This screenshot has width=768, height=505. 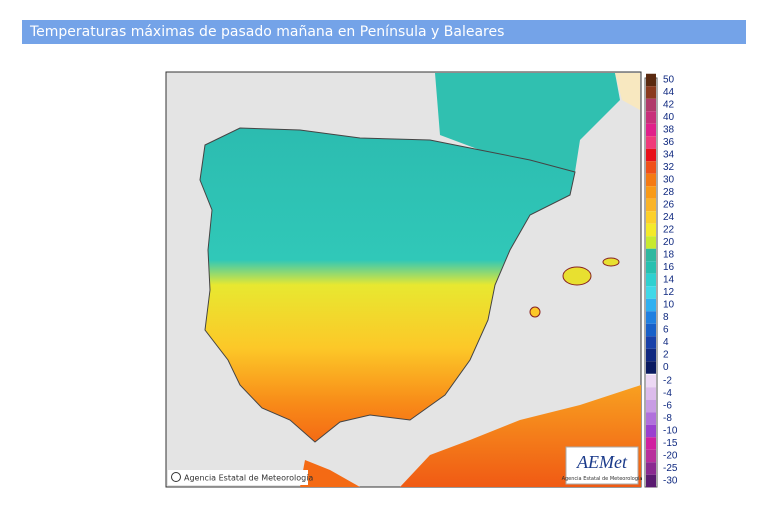 What do you see at coordinates (669, 205) in the screenshot?
I see `legend-label: 26` at bounding box center [669, 205].